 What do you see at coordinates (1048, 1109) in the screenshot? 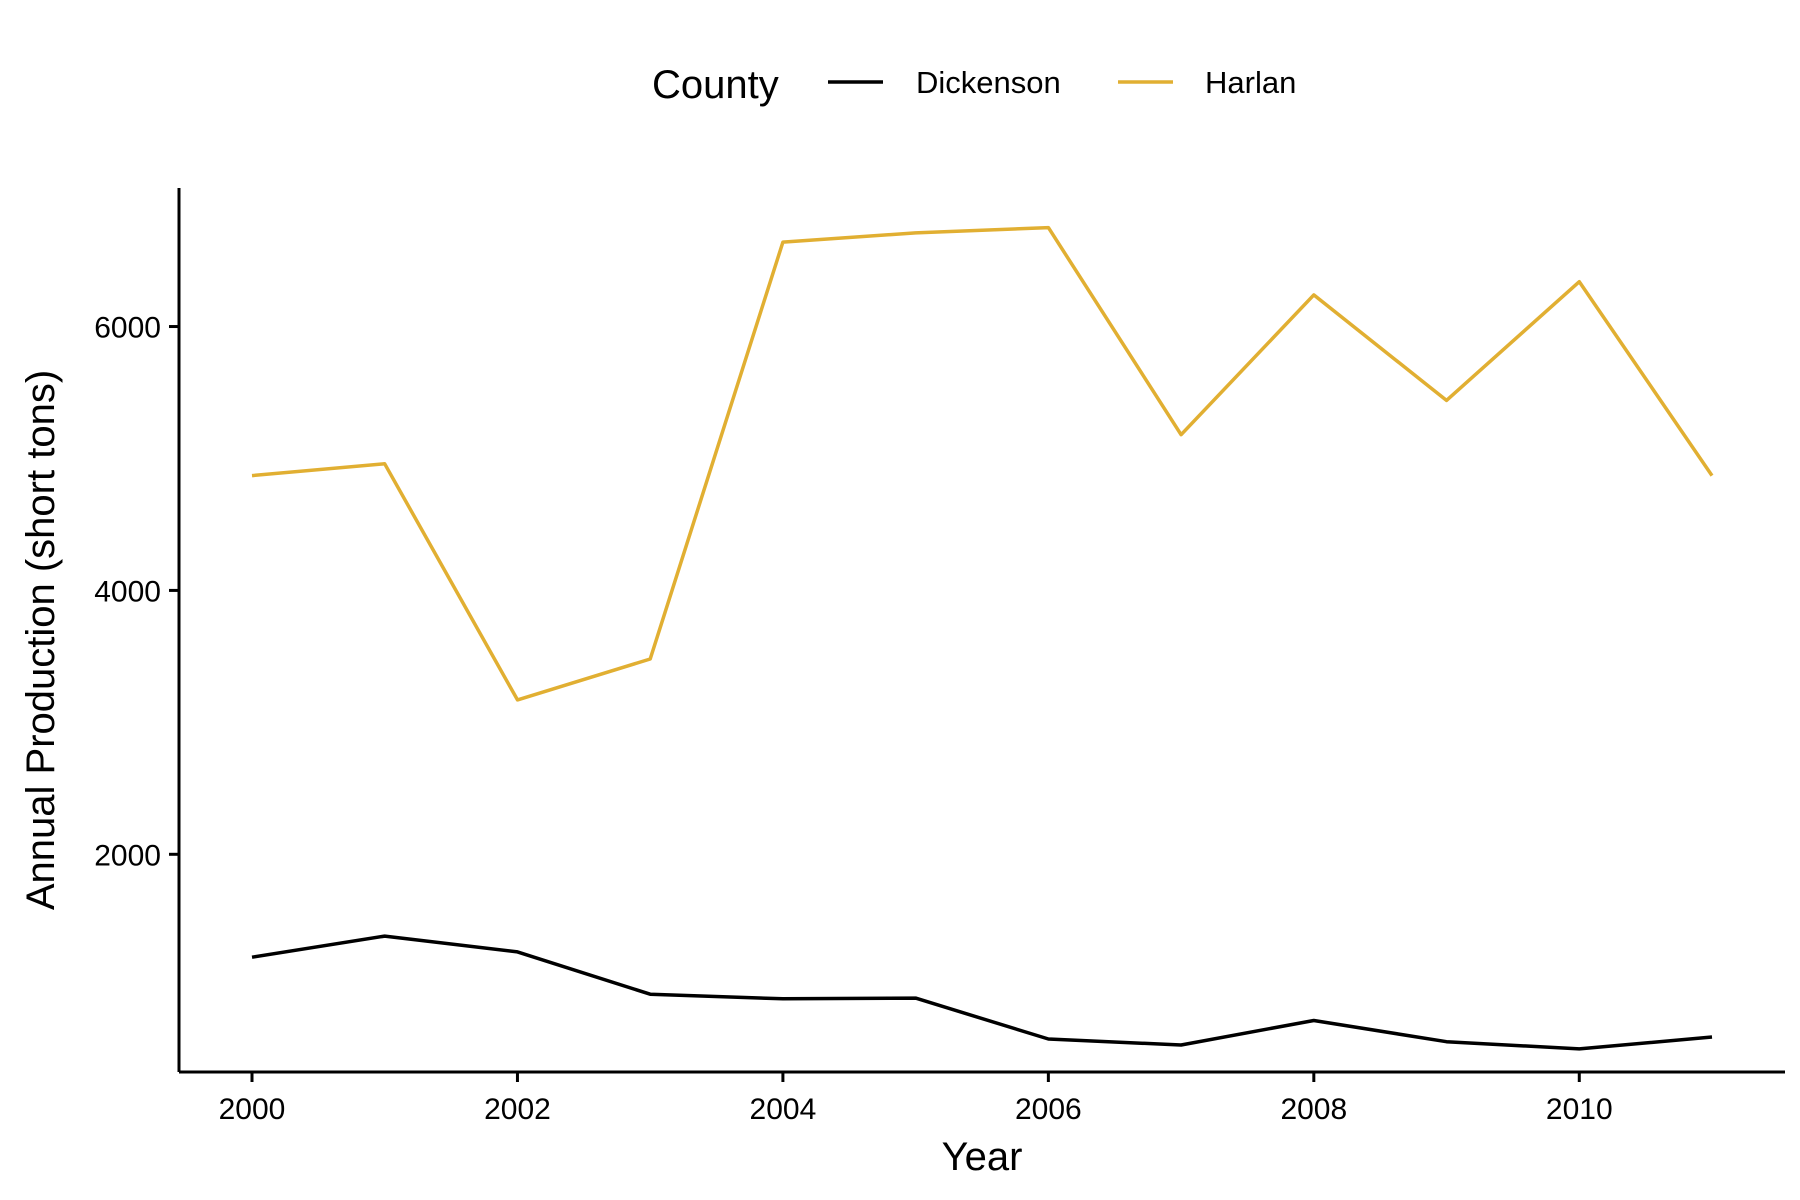
I see `x-tick-label: 2006` at bounding box center [1048, 1109].